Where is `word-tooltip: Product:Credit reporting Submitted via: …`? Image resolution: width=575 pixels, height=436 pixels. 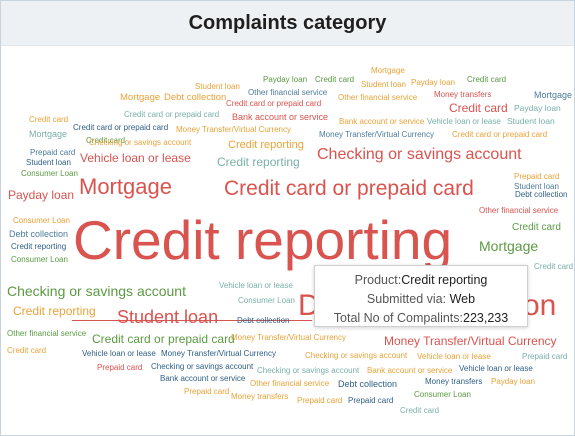 word-tooltip: Product:Credit reporting Submitted via: … is located at coordinates (421, 296).